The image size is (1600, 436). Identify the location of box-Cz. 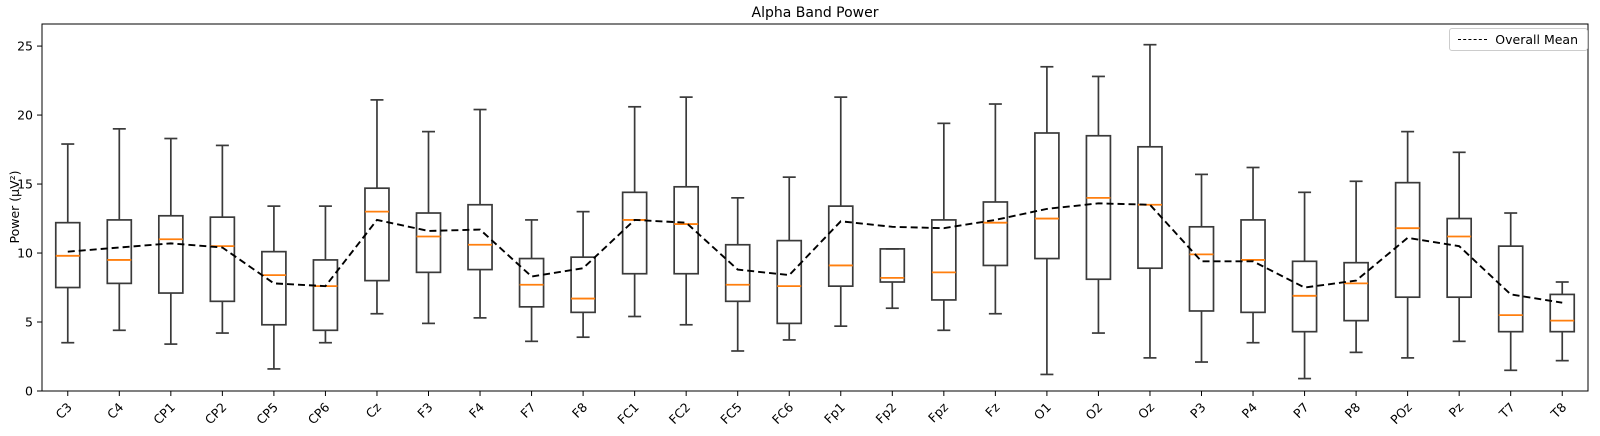
(377, 207).